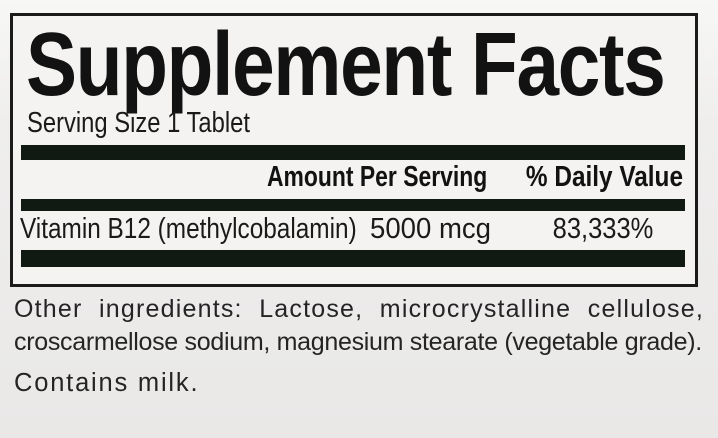 The height and width of the screenshot is (438, 718). Describe the element at coordinates (604, 177) in the screenshot. I see `percent-daily-value-header: % Daily Value` at that location.